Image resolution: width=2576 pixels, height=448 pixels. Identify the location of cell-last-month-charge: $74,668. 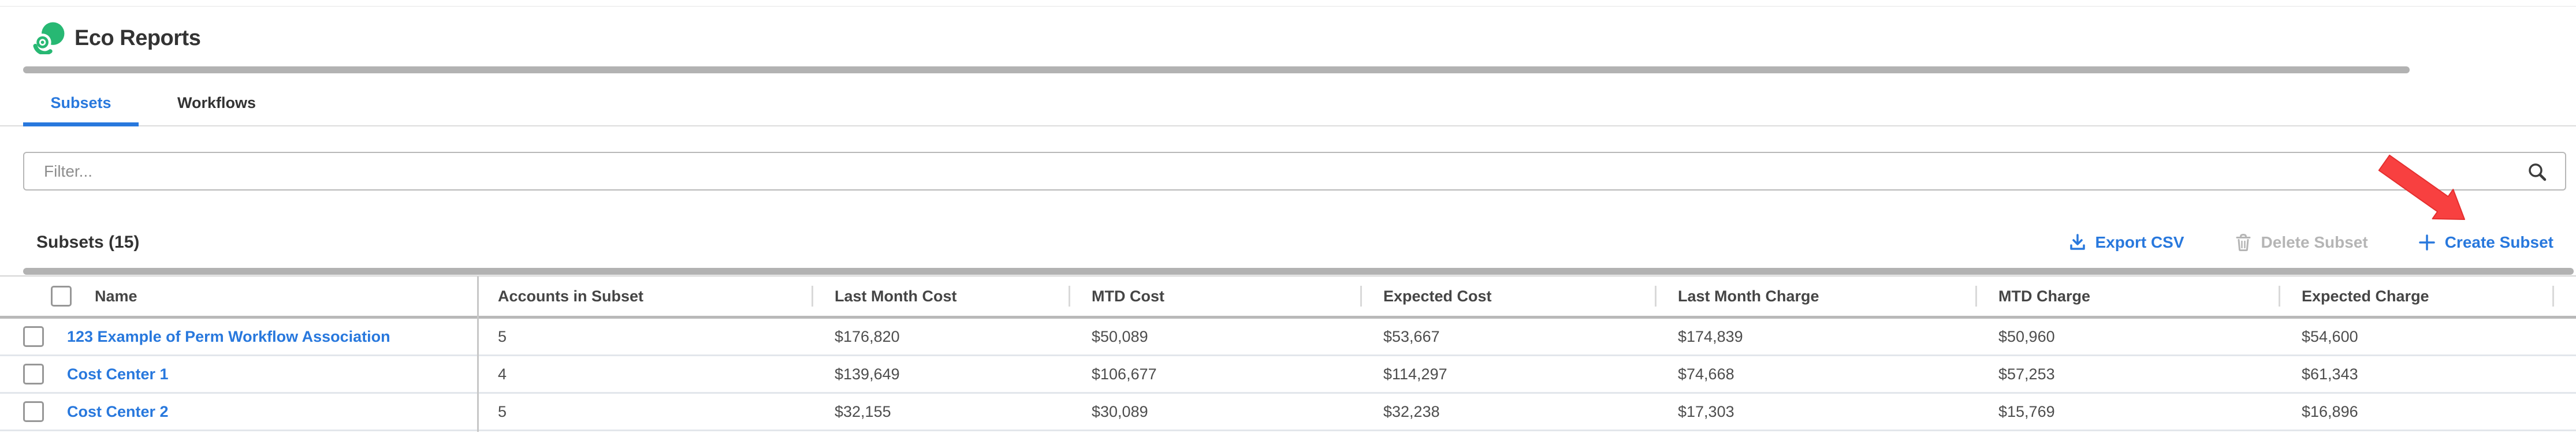
(1706, 374).